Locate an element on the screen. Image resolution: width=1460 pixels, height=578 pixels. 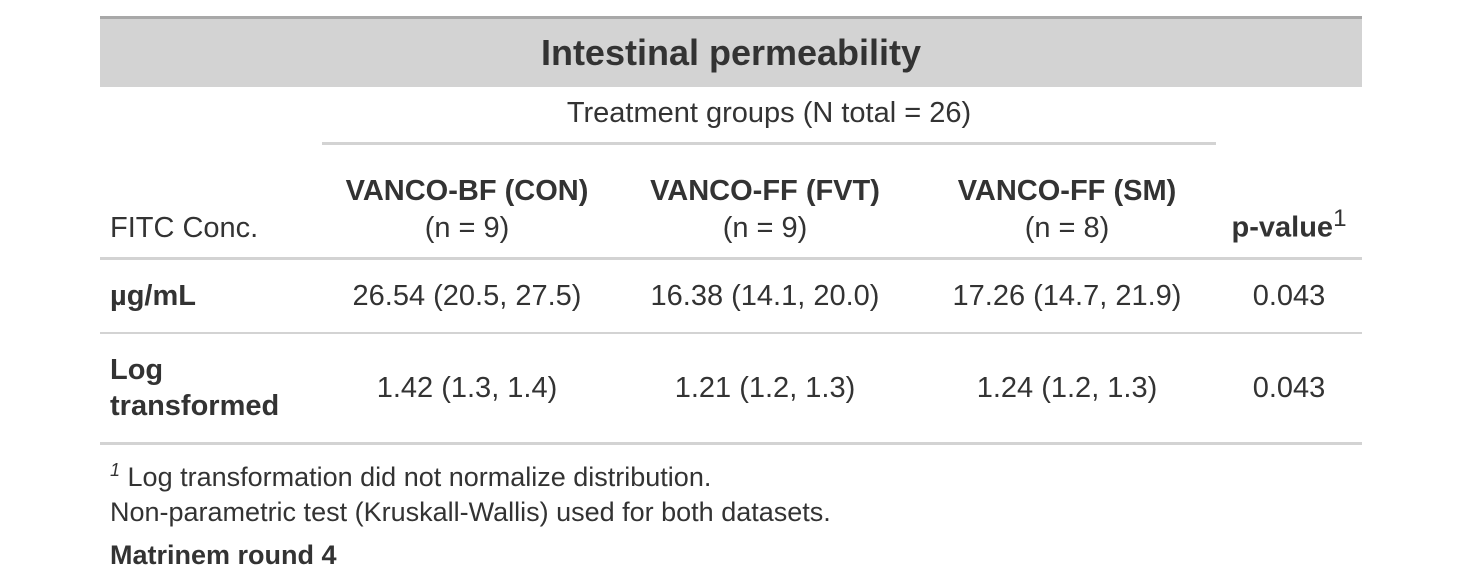
row-label: µg/mL is located at coordinates (211, 296).